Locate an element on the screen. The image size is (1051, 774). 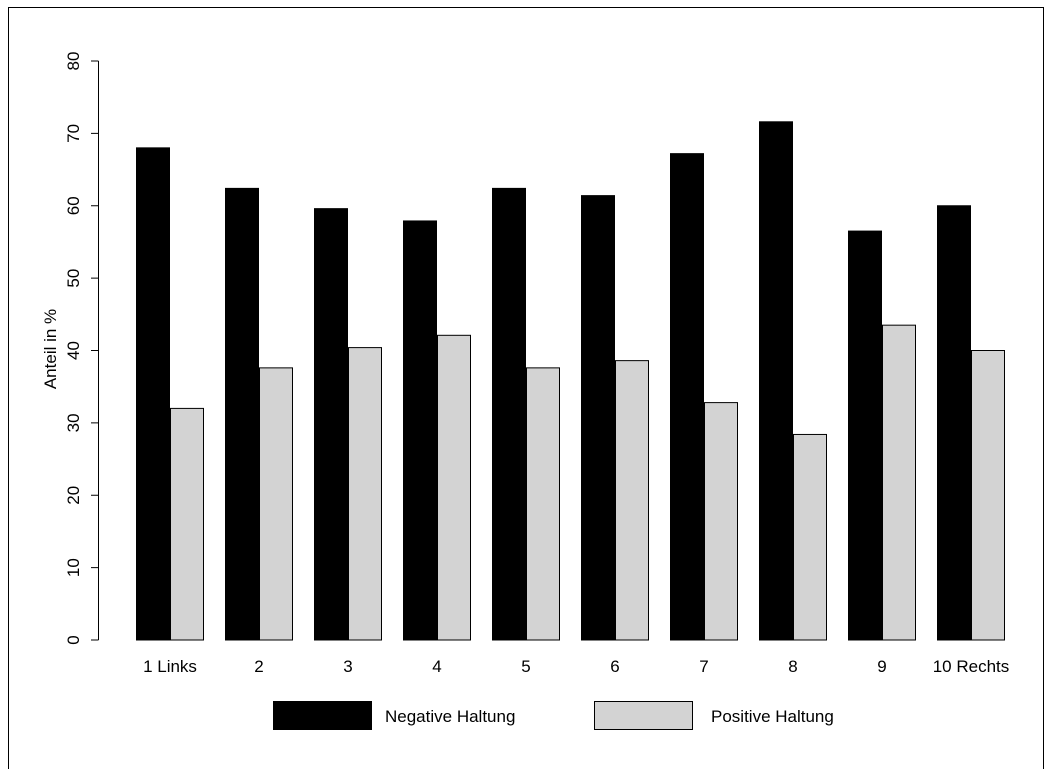
y-tick-label: 60 is located at coordinates (73, 205).